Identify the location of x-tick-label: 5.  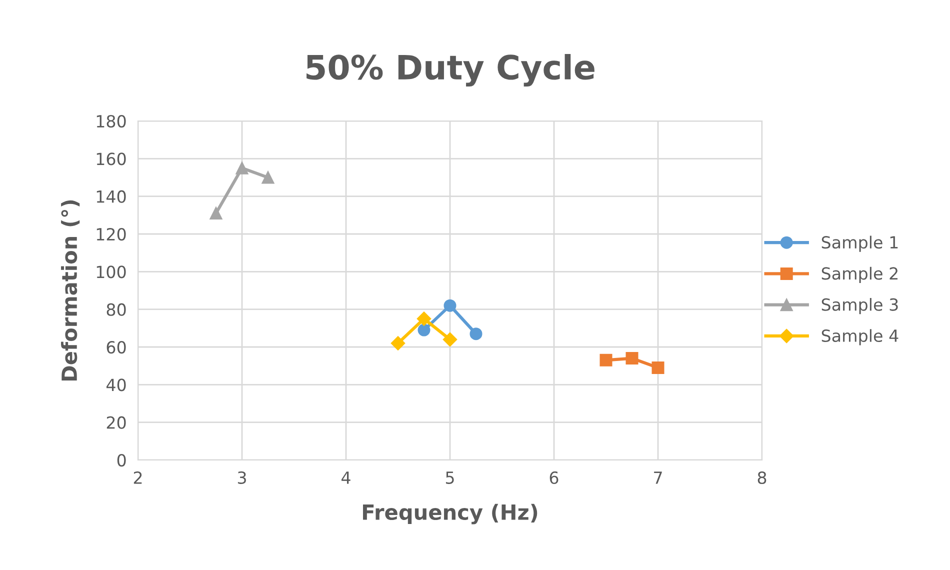
(450, 478).